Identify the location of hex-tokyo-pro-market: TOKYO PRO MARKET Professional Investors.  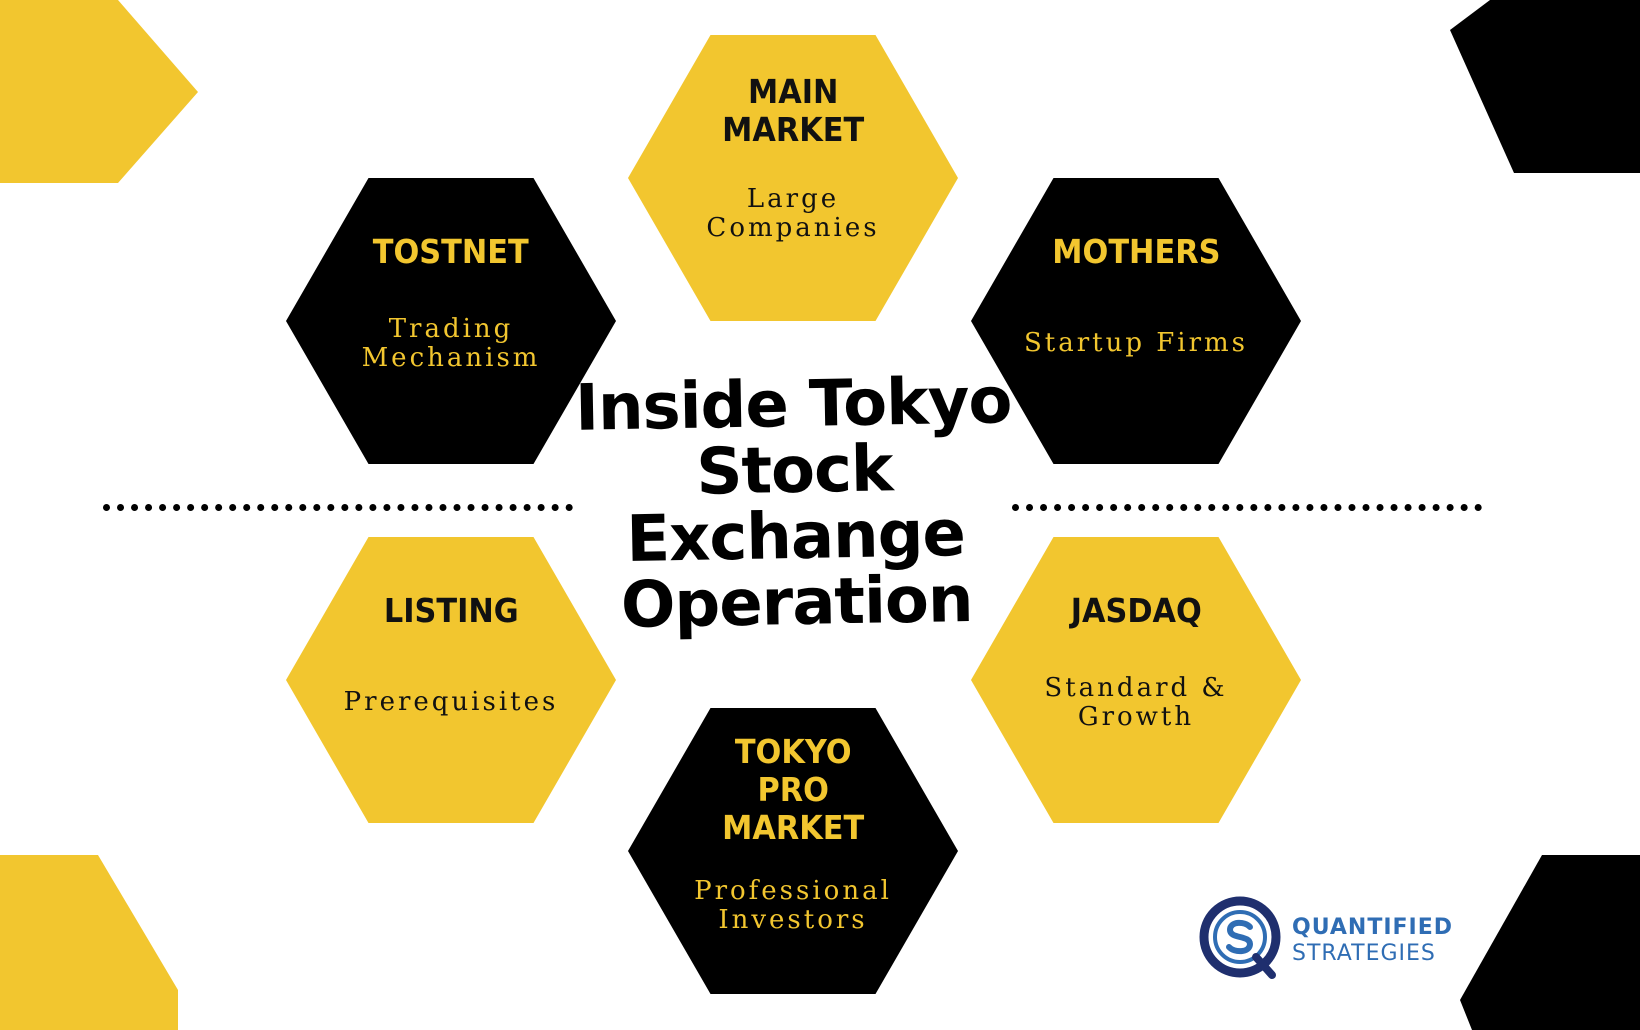
(793, 851).